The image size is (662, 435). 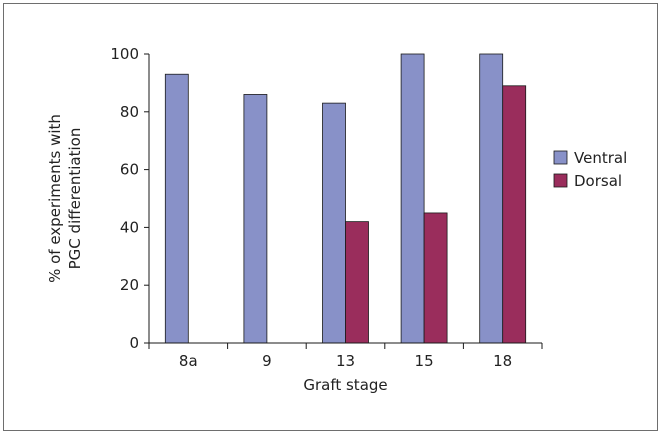 What do you see at coordinates (176, 208) in the screenshot?
I see `bar-ventral-8a` at bounding box center [176, 208].